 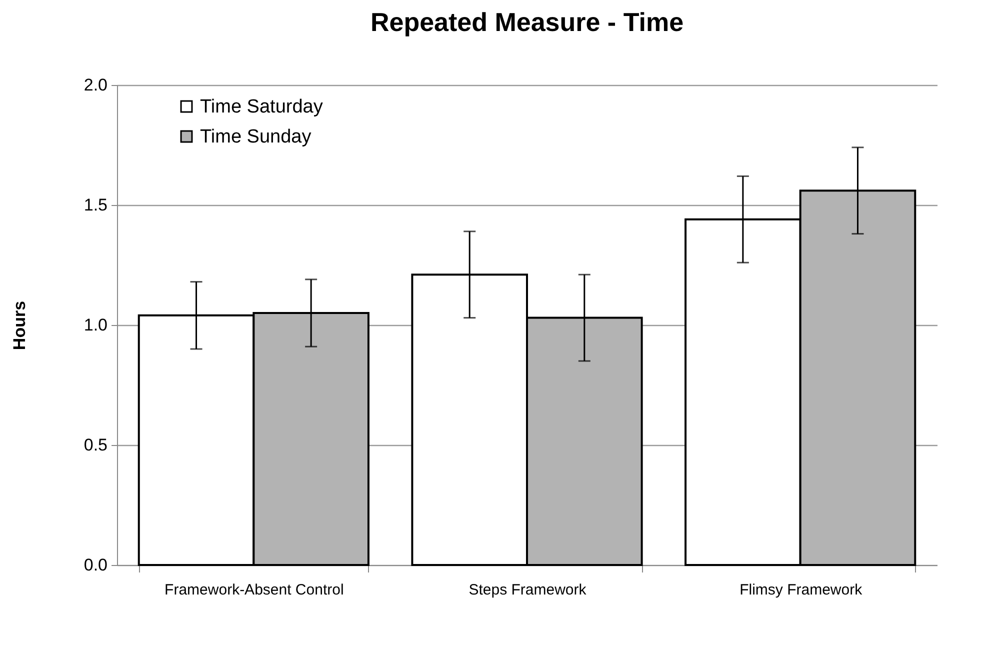 What do you see at coordinates (96, 445) in the screenshot?
I see `y-tick-label: 0.5` at bounding box center [96, 445].